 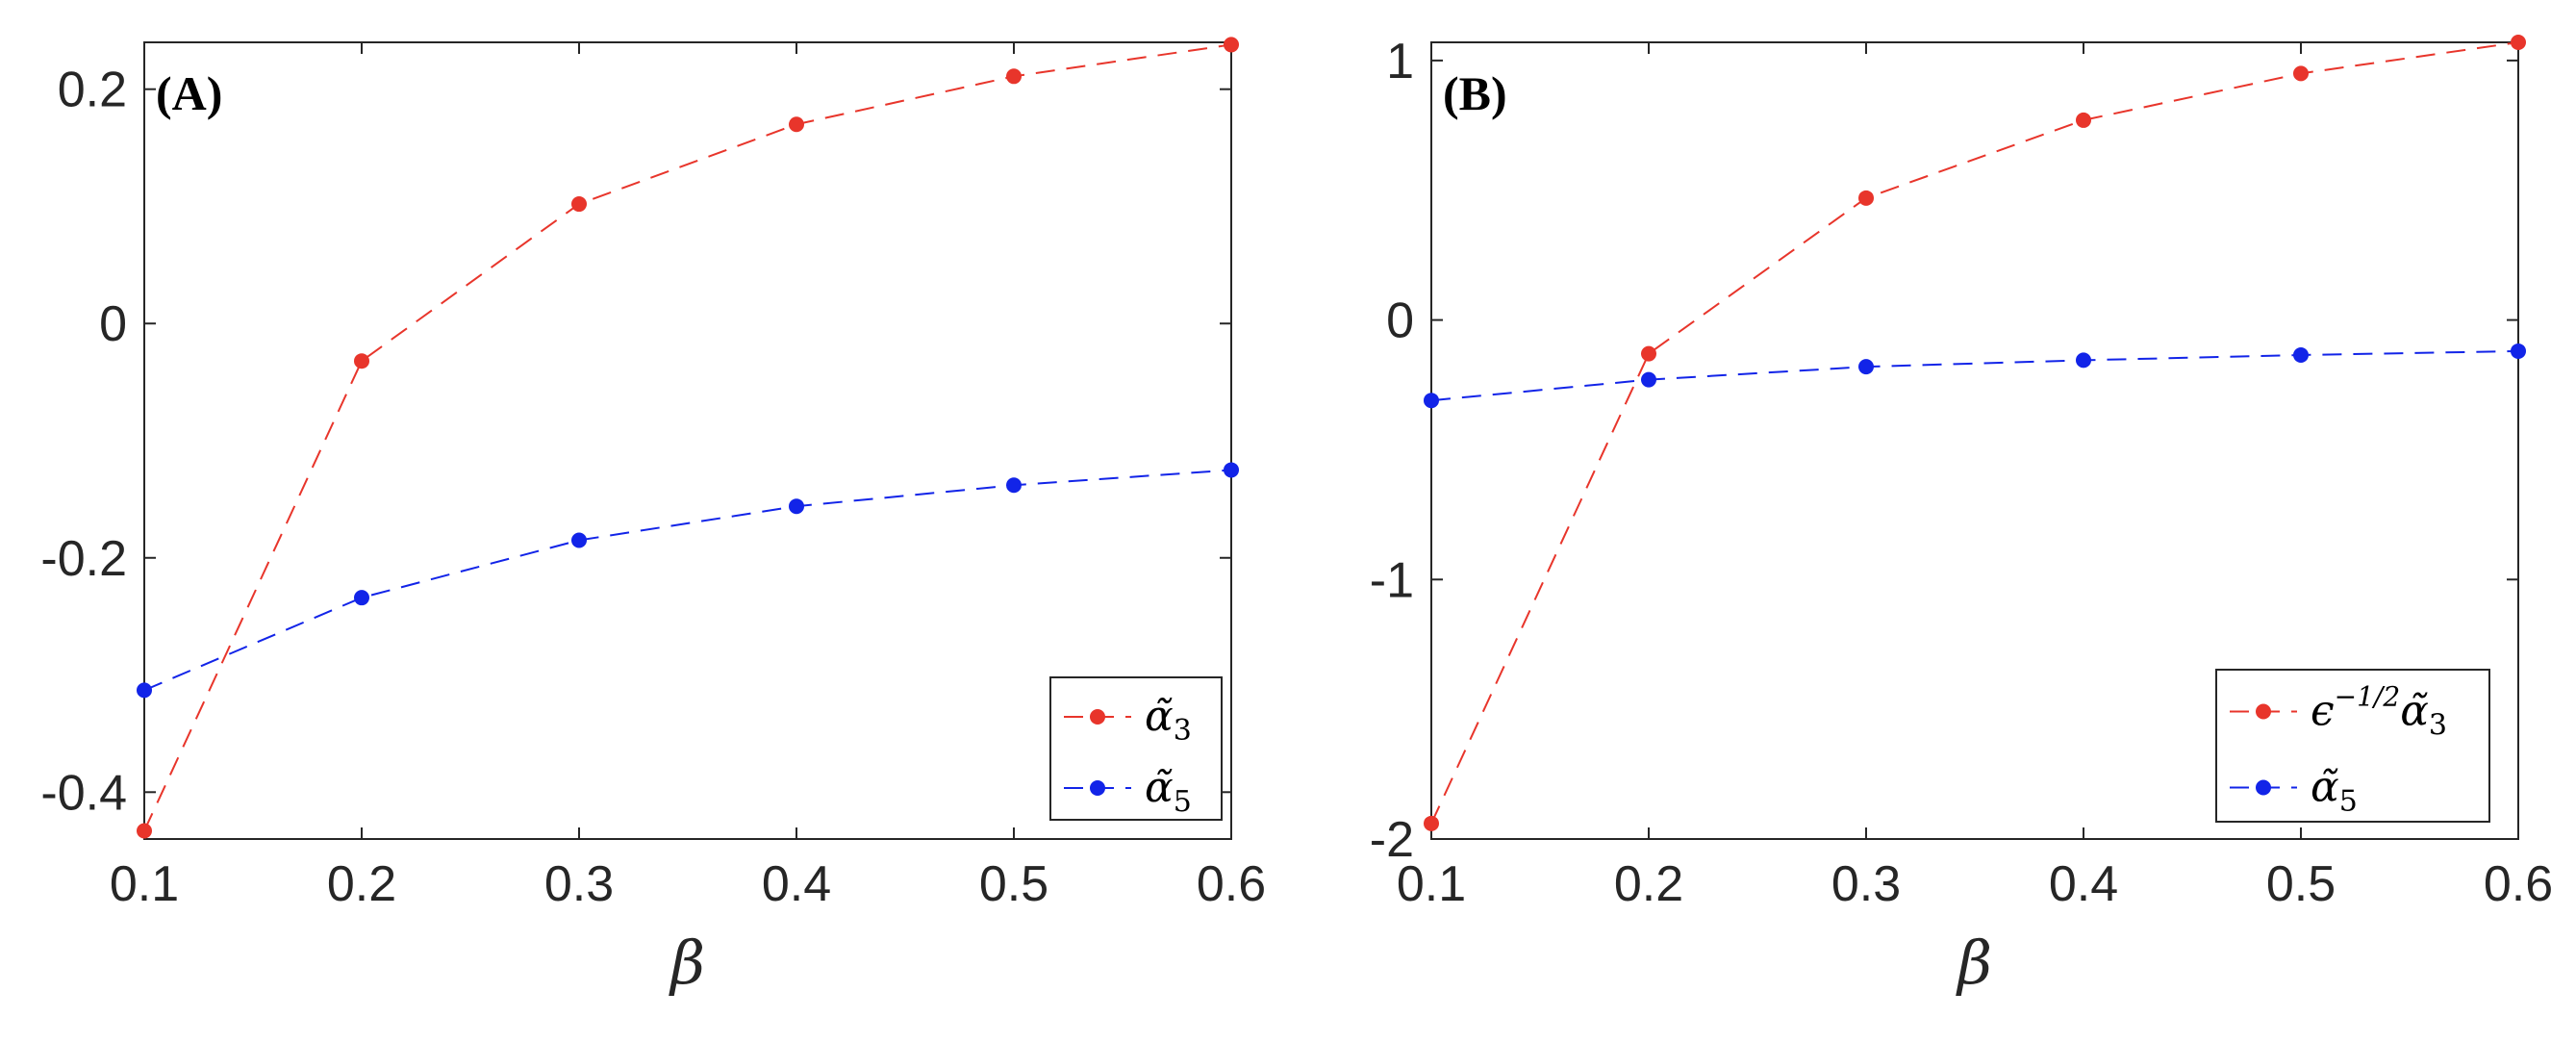 What do you see at coordinates (2379, 712) in the screenshot?
I see `legend-entry: ϵ−1/2α̃3` at bounding box center [2379, 712].